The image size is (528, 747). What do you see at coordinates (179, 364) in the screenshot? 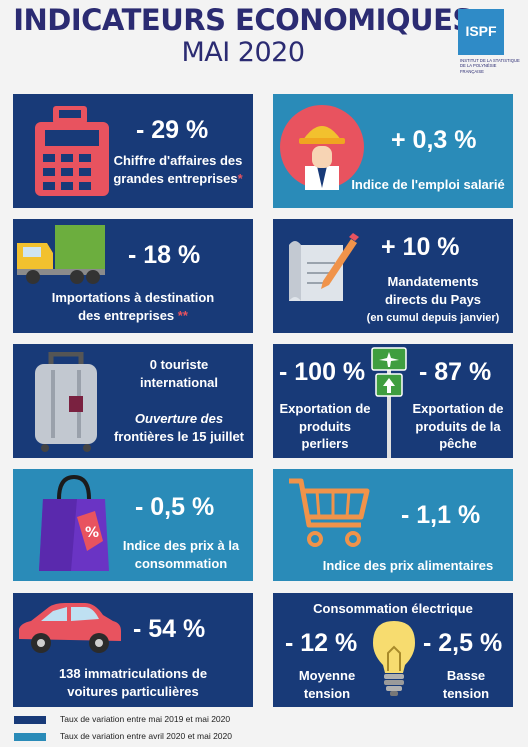
I see `tourisme-line1: 0 touriste` at bounding box center [179, 364].